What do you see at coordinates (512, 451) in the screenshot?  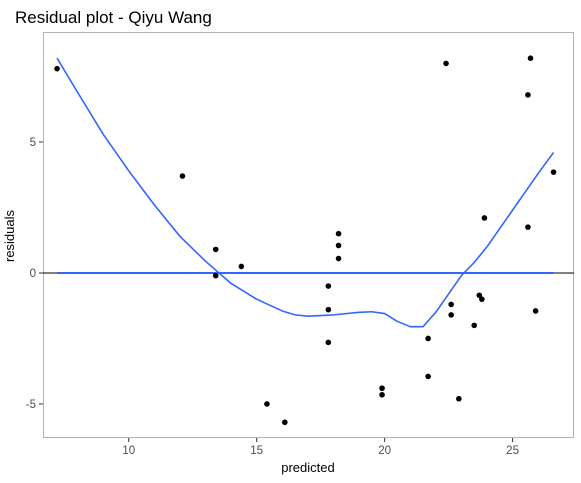 I see `x-tick-label: 25` at bounding box center [512, 451].